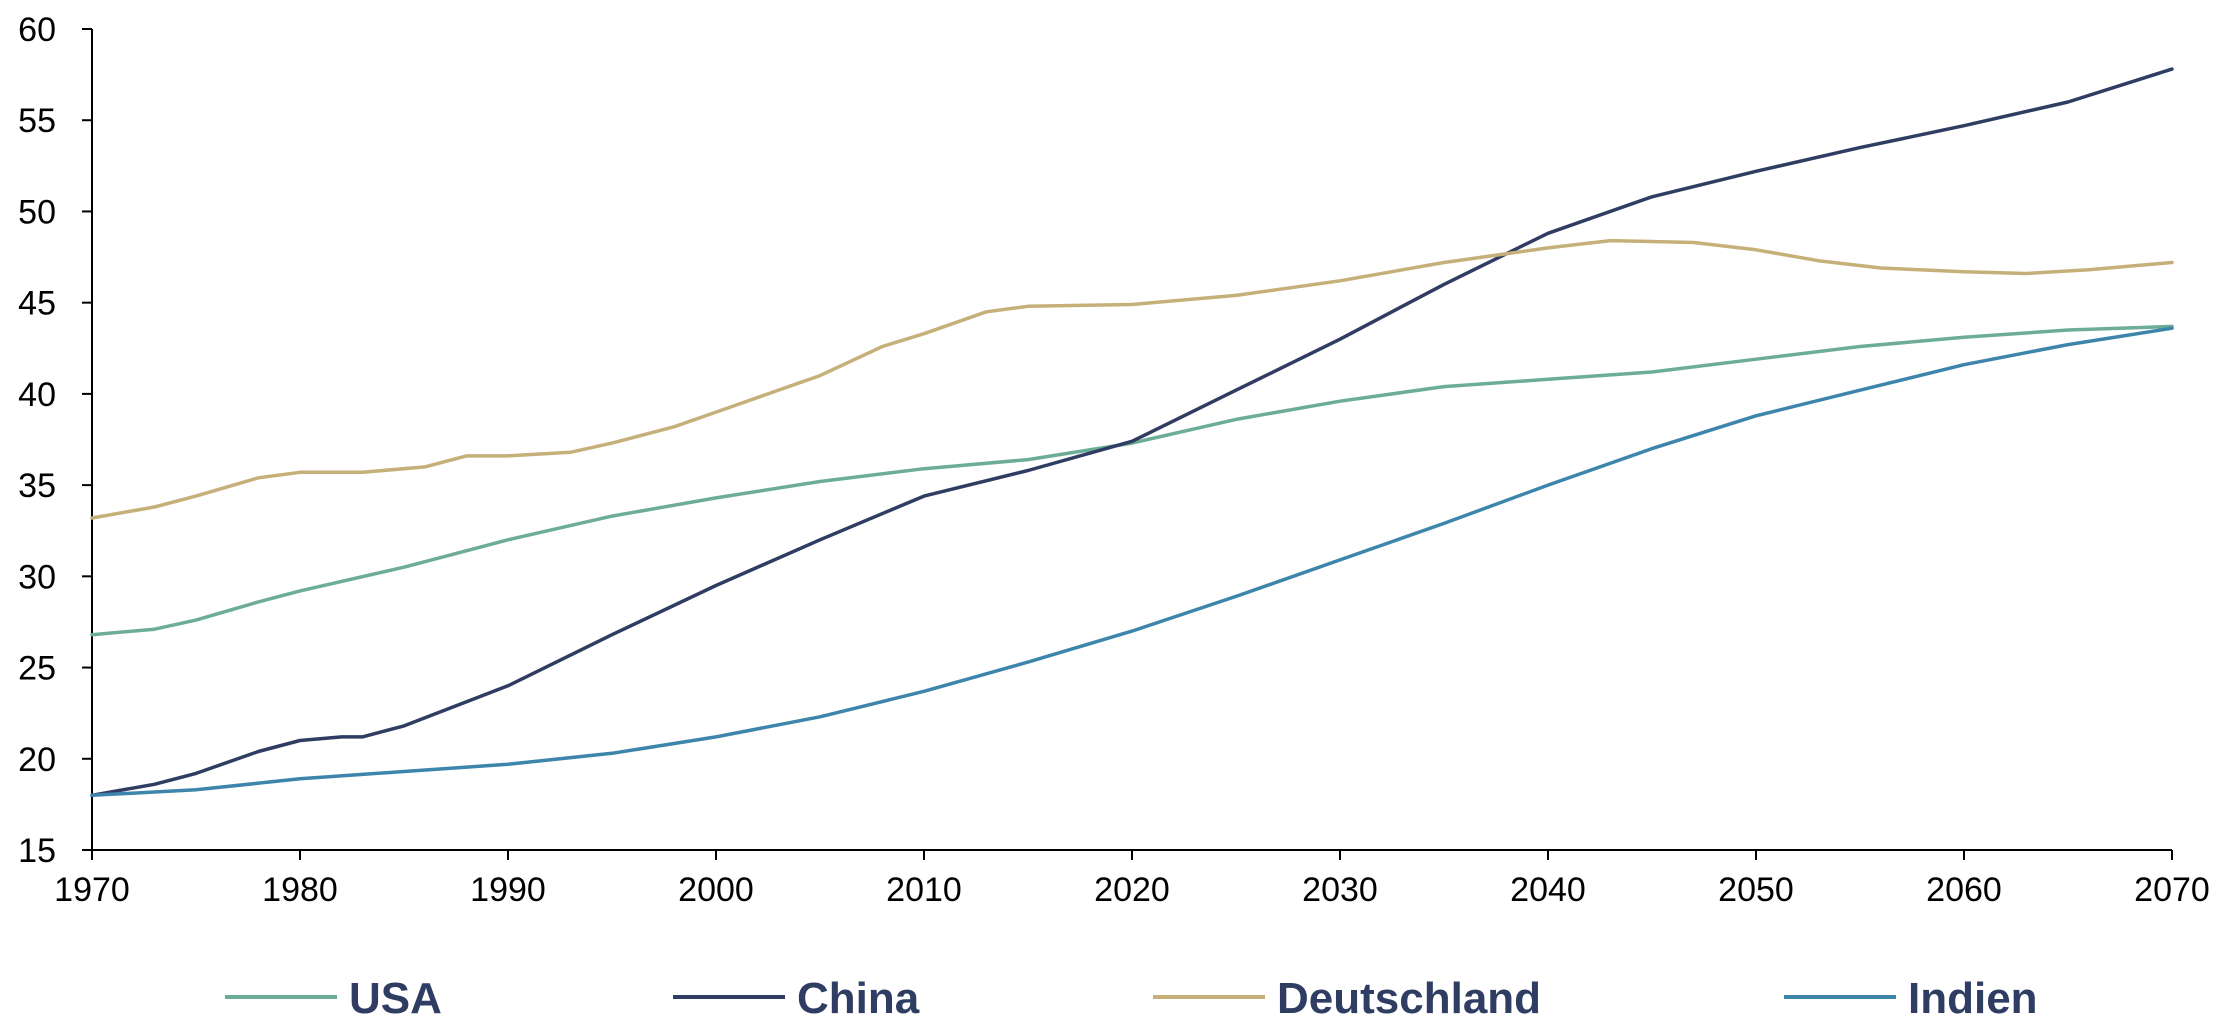 This screenshot has height=1028, width=2224. What do you see at coordinates (395, 998) in the screenshot?
I see `legend-label-usa: USA` at bounding box center [395, 998].